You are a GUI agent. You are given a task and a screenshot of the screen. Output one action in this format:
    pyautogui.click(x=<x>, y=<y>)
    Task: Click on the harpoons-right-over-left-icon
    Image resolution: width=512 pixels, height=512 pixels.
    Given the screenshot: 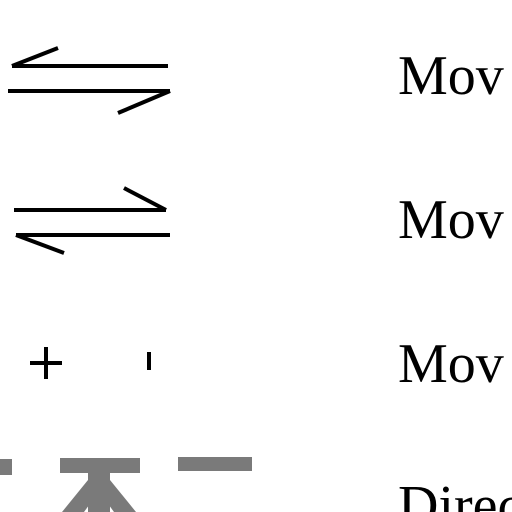 What is the action you would take?
    pyautogui.click(x=92, y=220)
    